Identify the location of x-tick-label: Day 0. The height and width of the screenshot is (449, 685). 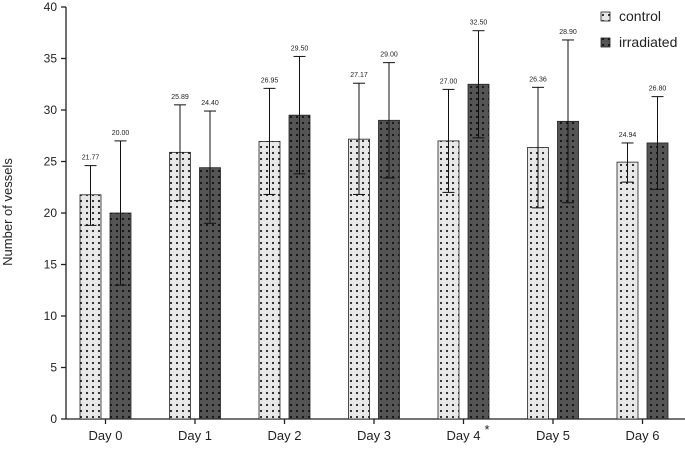
(106, 435).